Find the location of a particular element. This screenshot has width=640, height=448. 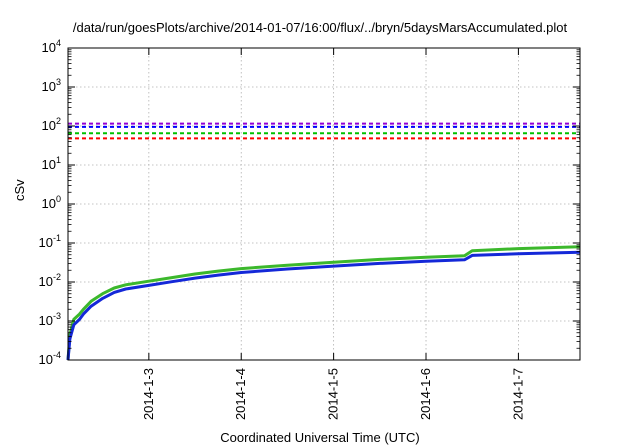

y-axis-label: cSv is located at coordinates (19, 190).